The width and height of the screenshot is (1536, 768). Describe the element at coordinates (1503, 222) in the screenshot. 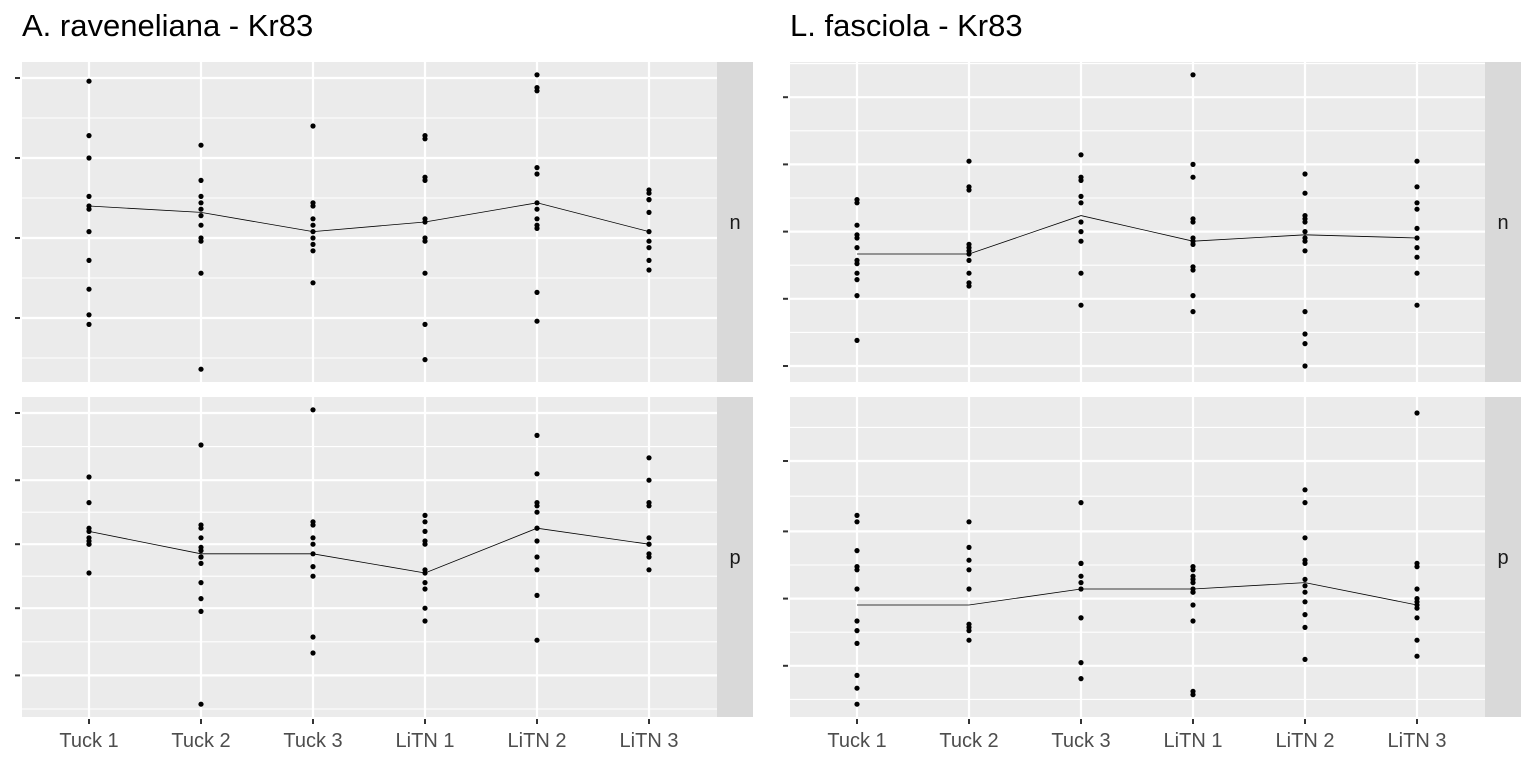

I see `facet-strip` at that location.